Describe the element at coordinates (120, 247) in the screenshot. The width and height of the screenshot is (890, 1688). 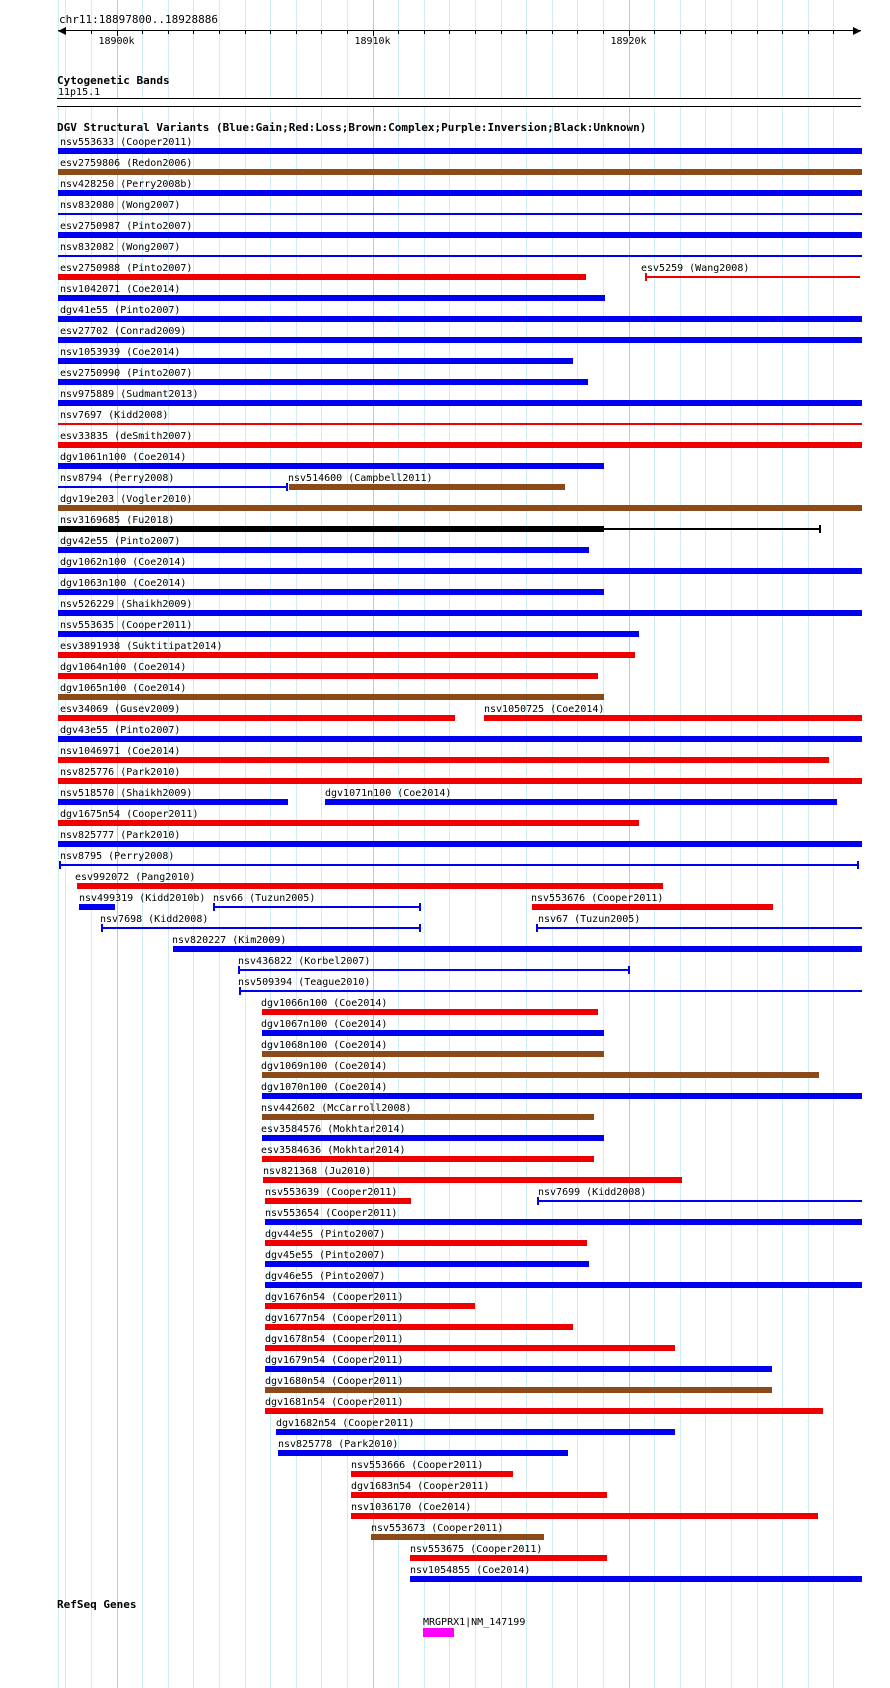
I see `variant-label: nsv832082 (Wong2007)` at that location.